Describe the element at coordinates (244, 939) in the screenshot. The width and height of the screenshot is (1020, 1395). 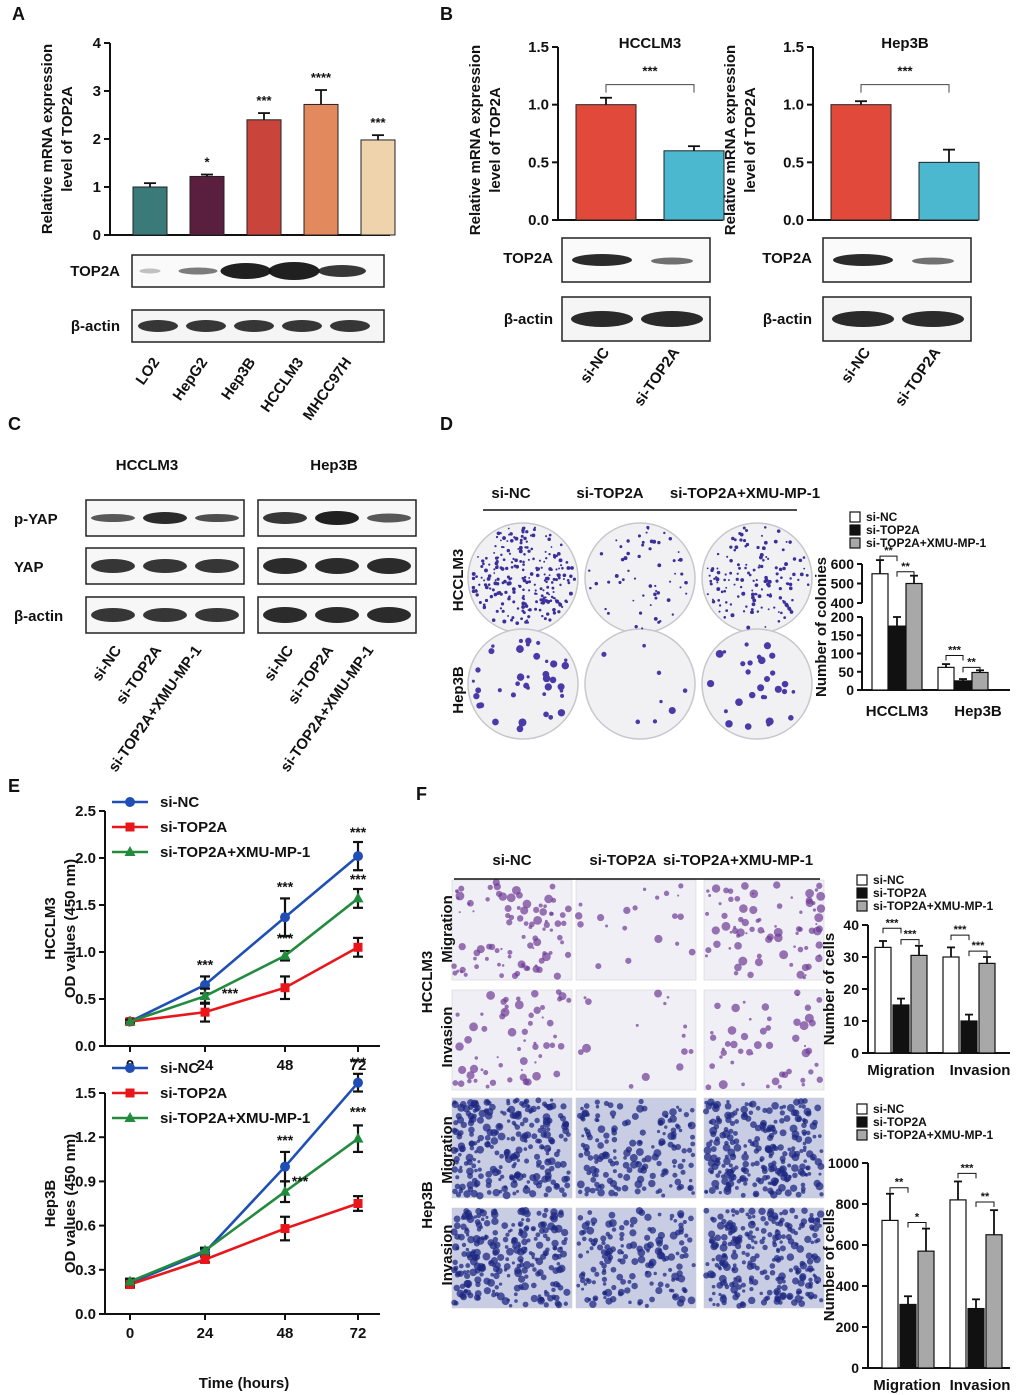
I see `panelE-hcclm3-series-line-si-NC` at that location.